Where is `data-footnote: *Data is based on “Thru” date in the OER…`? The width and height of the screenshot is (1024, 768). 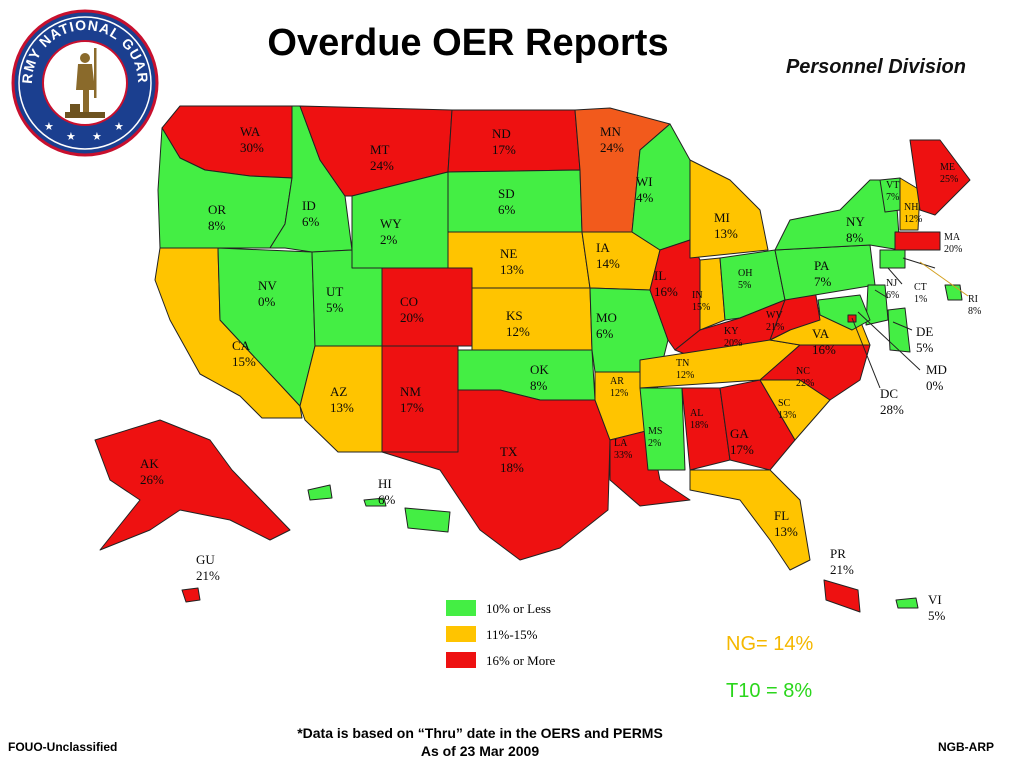 data-footnote: *Data is based on “Thru” date in the OER… is located at coordinates (480, 742).